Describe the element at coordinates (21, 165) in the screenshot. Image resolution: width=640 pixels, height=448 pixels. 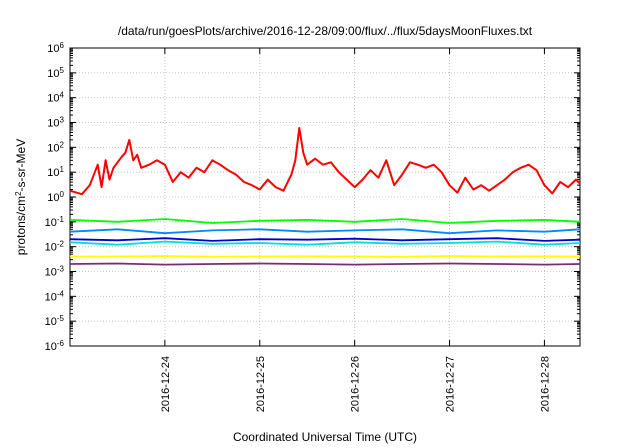
I see `y-axis-label-suffix: -s-sr-MeV` at that location.